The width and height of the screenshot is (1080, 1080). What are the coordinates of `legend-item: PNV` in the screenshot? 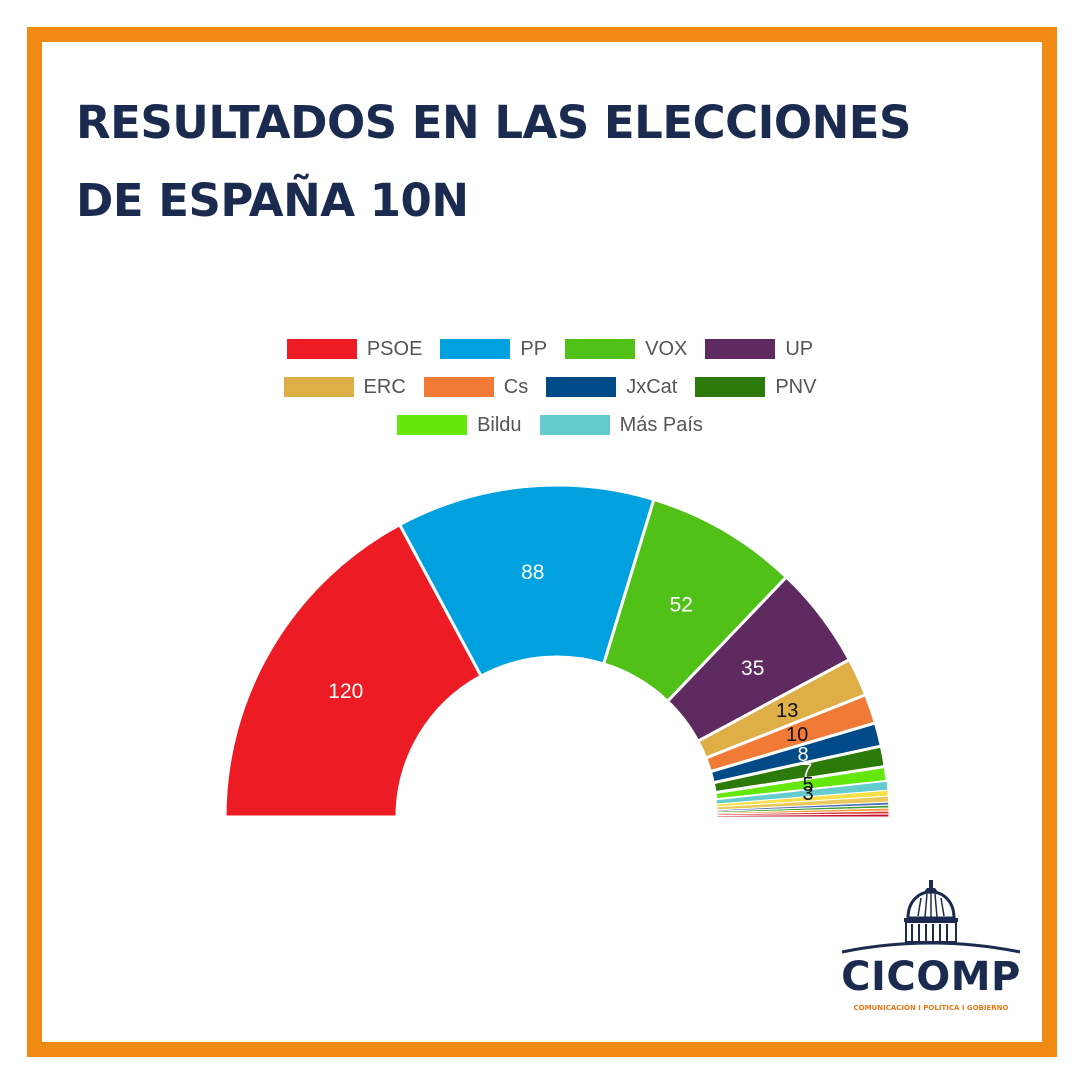 It's located at (755, 387).